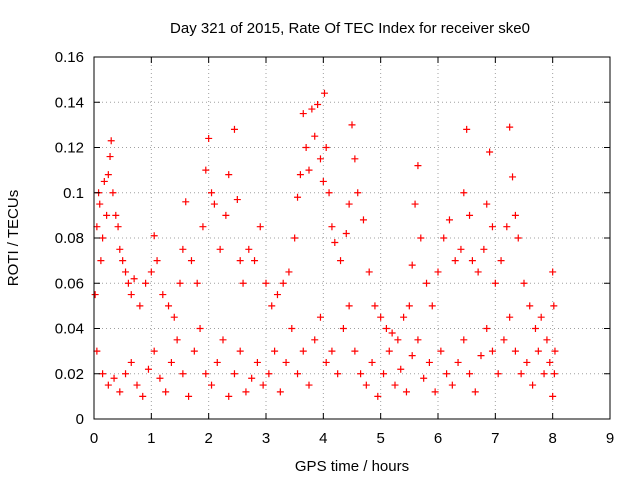 This screenshot has height=480, width=640. I want to click on y-tick-labels: 0 0.02 0.04 0.06 0.08 0.1 0.12 0.14 0.16, so click(69, 238).